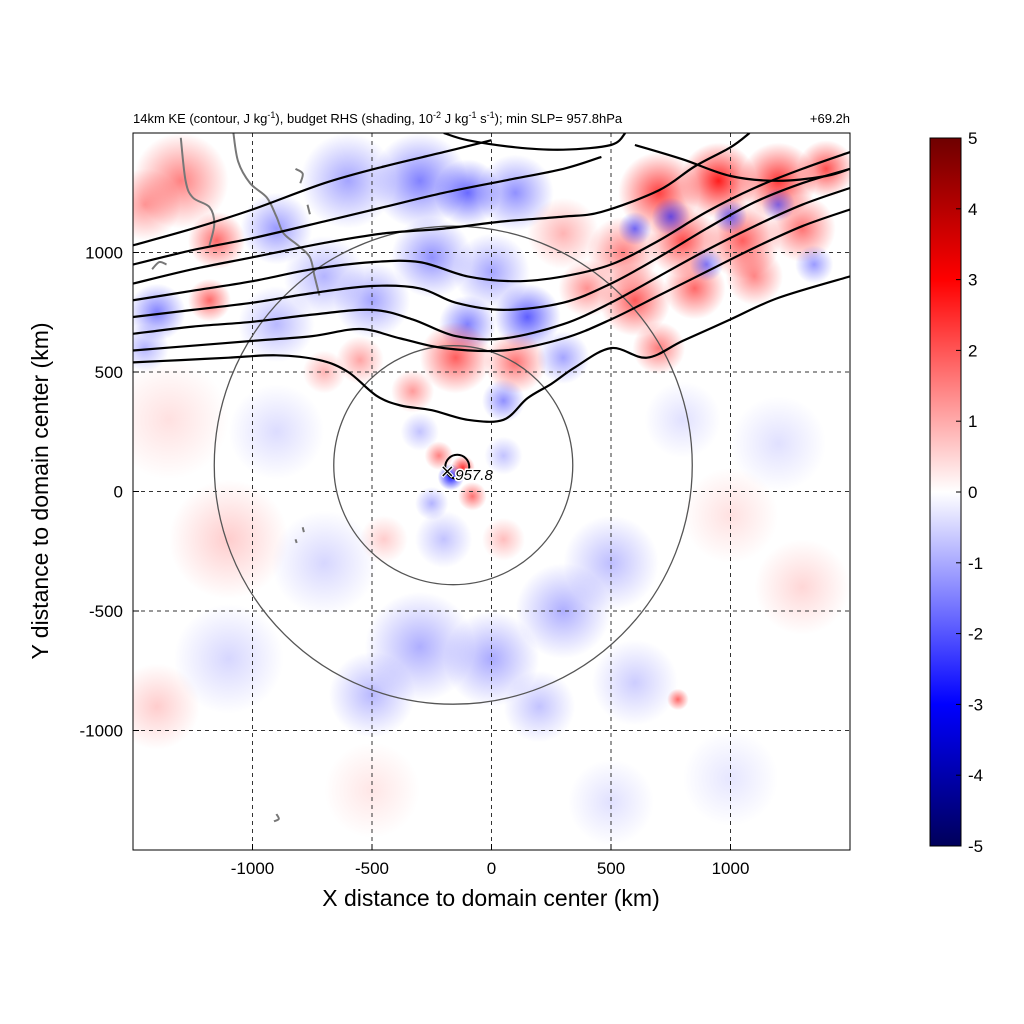  Describe the element at coordinates (975, 704) in the screenshot. I see `colorbar-tick-label-2: -3` at that location.